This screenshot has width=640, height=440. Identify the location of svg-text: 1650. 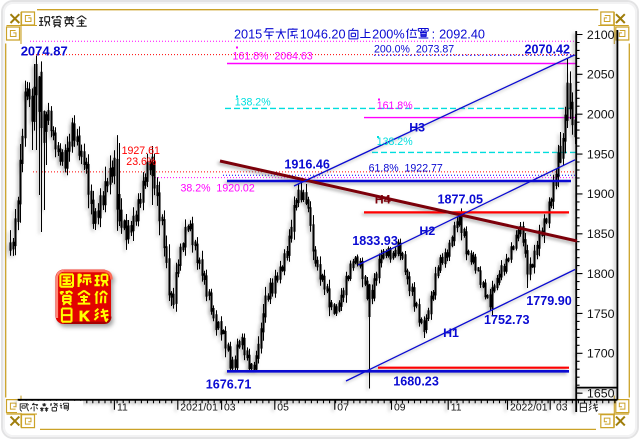
(601, 393).